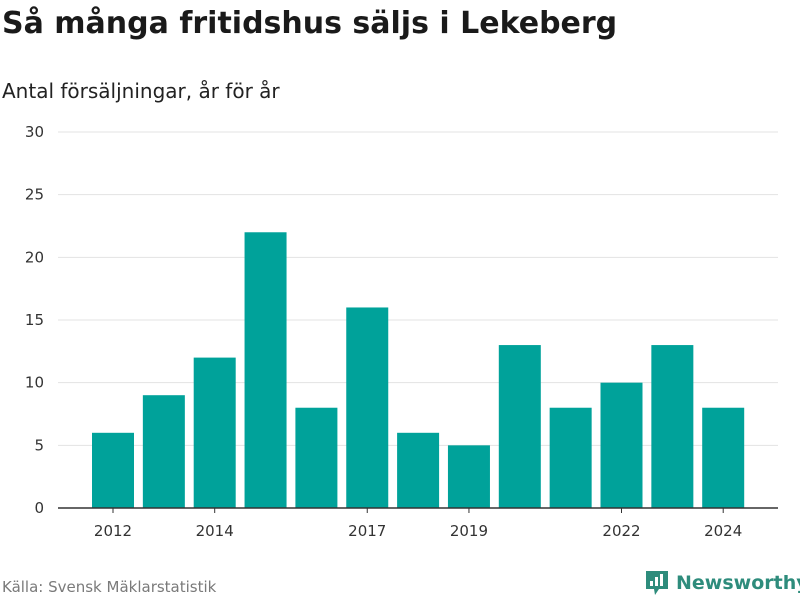  What do you see at coordinates (621, 445) in the screenshot?
I see `bar-2022` at bounding box center [621, 445].